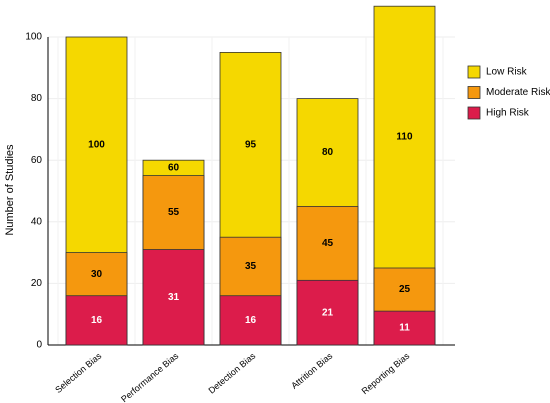 The width and height of the screenshot is (550, 403). Describe the element at coordinates (37, 221) in the screenshot. I see `y-tick-label: 40` at that location.